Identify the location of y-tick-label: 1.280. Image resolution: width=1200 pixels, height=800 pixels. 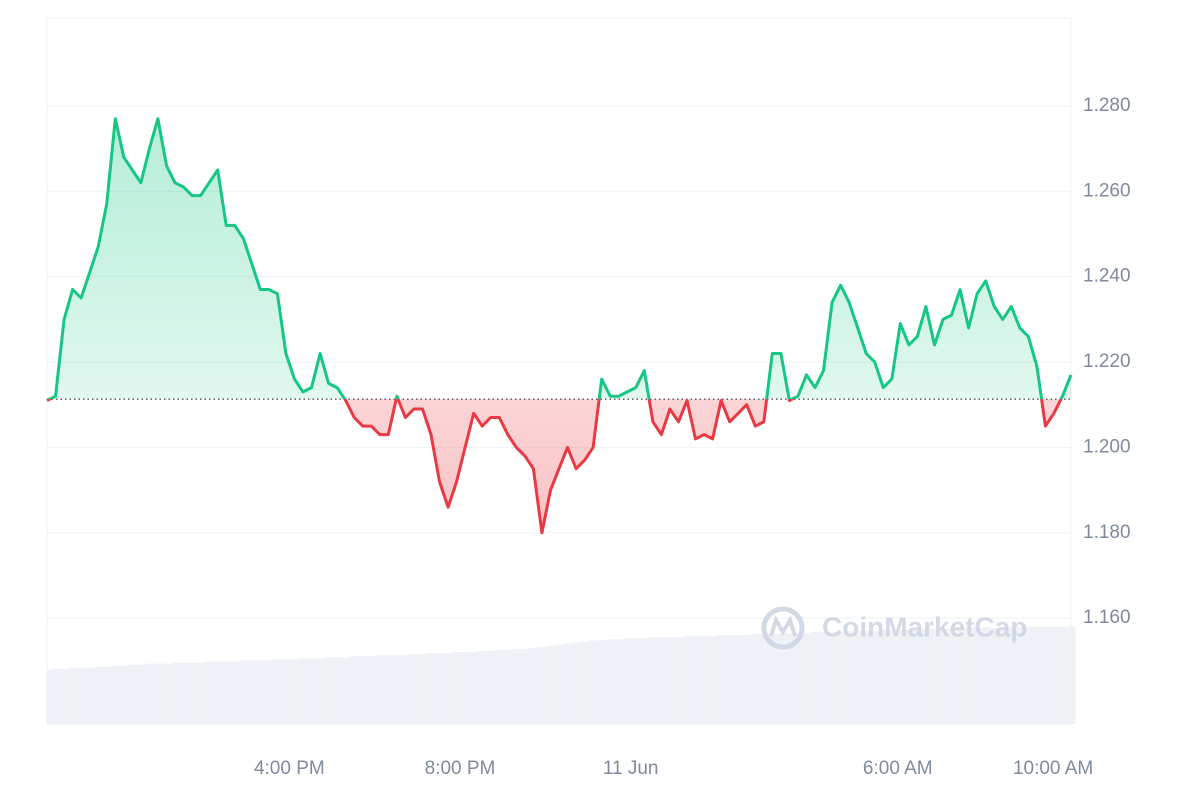
(1107, 105).